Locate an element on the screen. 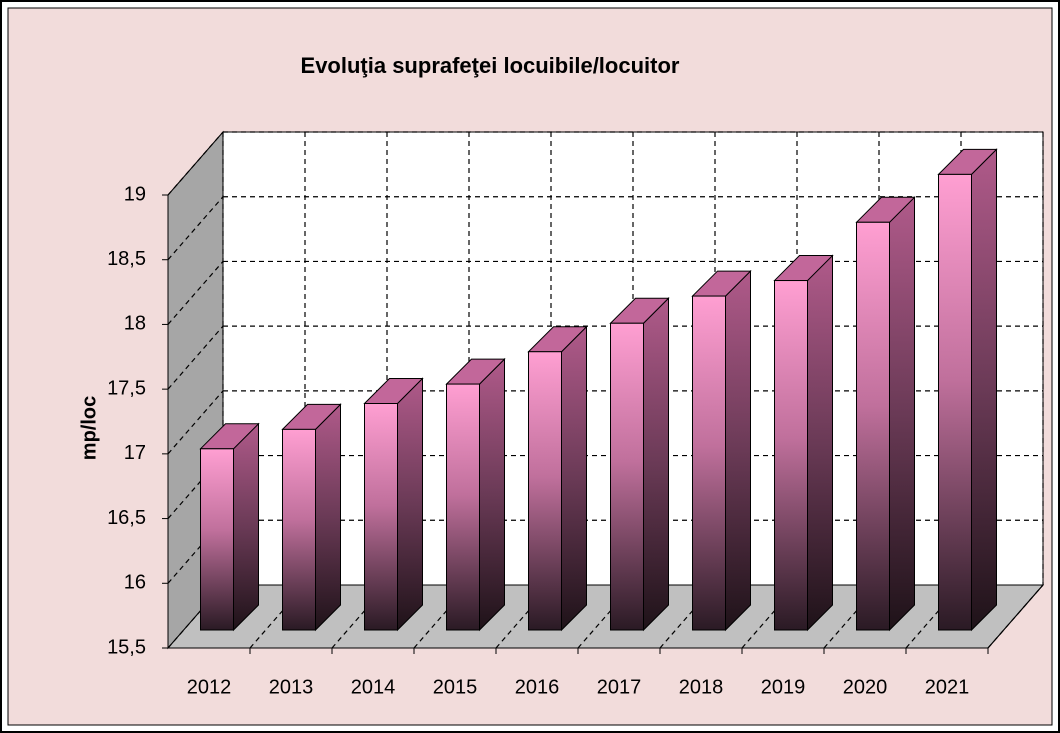 The height and width of the screenshot is (733, 1060). y-tick-label: 18,5 is located at coordinates (126, 259).